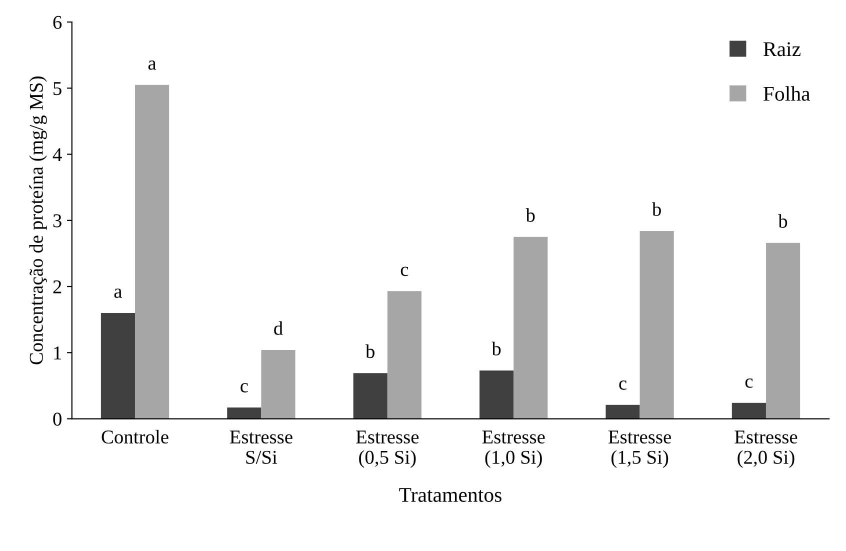  Describe the element at coordinates (278, 328) in the screenshot. I see `annotation: d` at that location.